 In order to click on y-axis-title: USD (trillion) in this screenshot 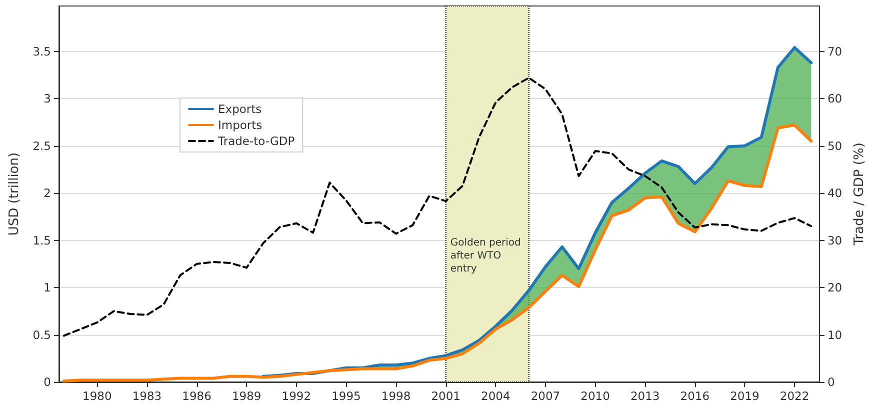, I will do `click(14, 194)`.